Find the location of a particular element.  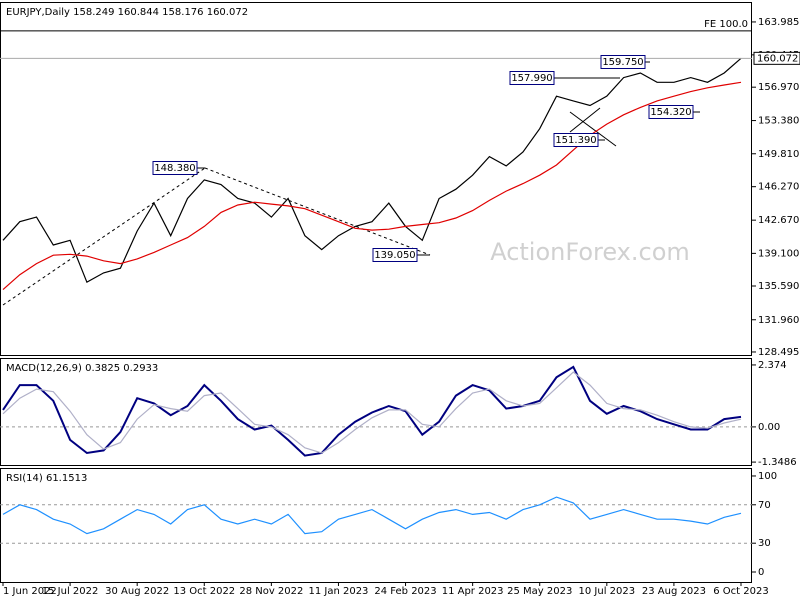

y-tick-label: 0 is located at coordinates (761, 572).